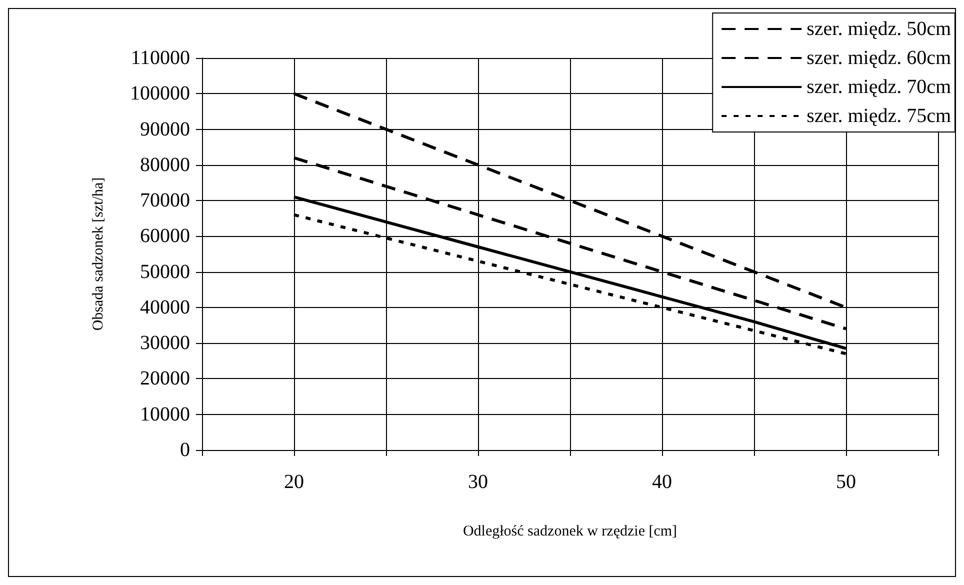 This screenshot has height=585, width=964. Describe the element at coordinates (165, 271) in the screenshot. I see `y-tick-label: 50000` at that location.